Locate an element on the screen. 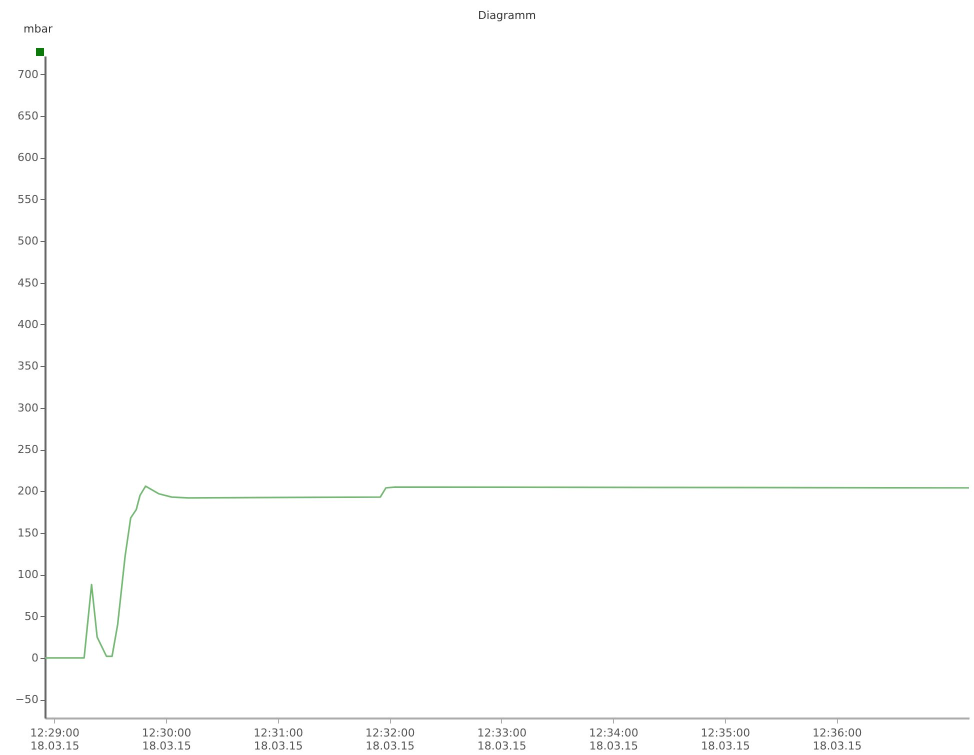 This screenshot has width=974, height=755. x-tick-label: 12:36:00 18.03.15 is located at coordinates (837, 739).